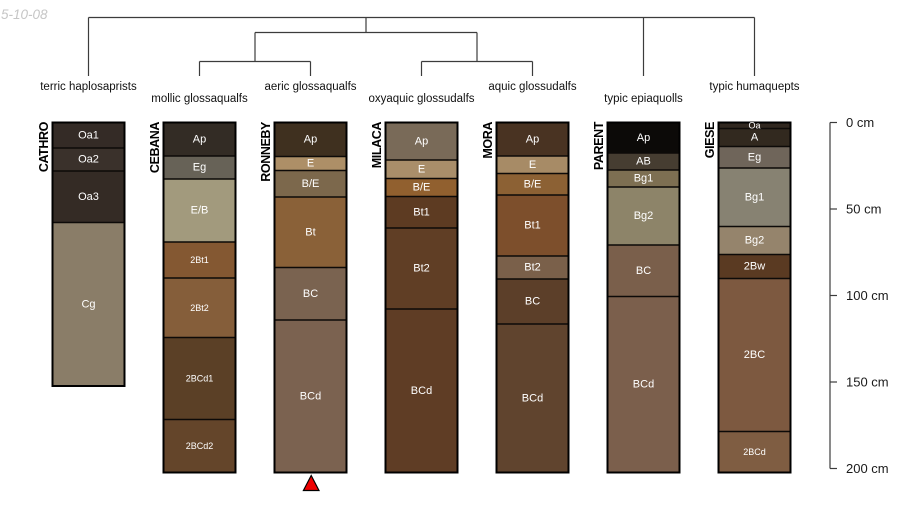 The height and width of the screenshot is (505, 900). What do you see at coordinates (88, 135) in the screenshot?
I see `svg-text: Oa1` at bounding box center [88, 135].